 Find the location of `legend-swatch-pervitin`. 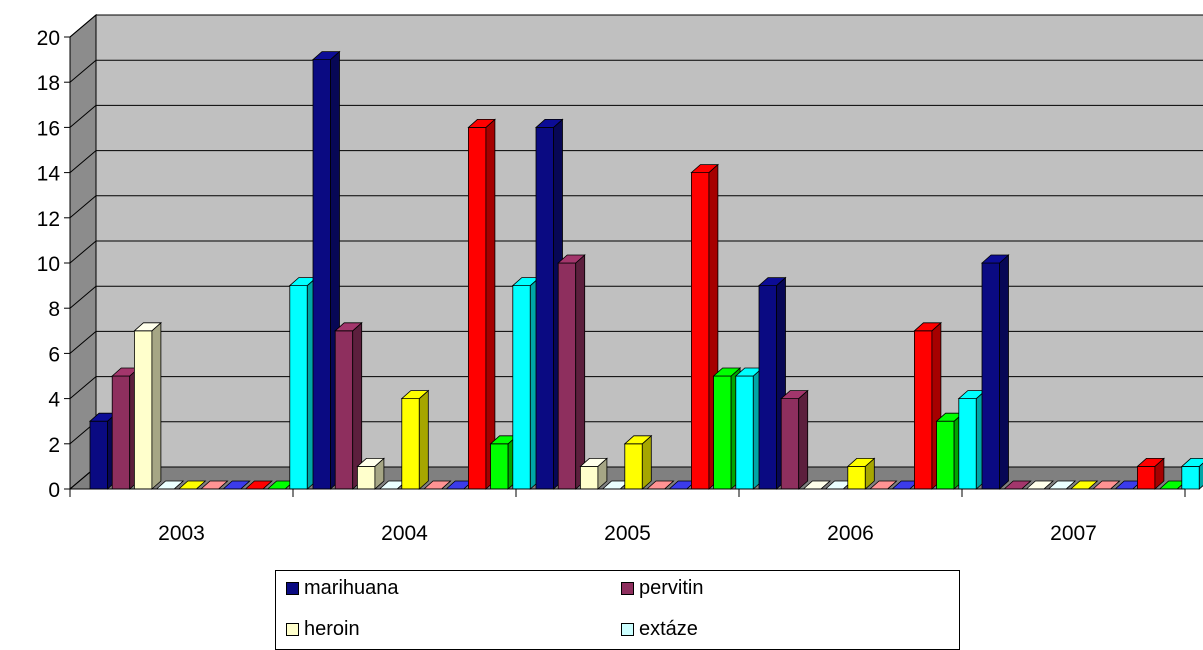

legend-swatch-pervitin is located at coordinates (627, 588).